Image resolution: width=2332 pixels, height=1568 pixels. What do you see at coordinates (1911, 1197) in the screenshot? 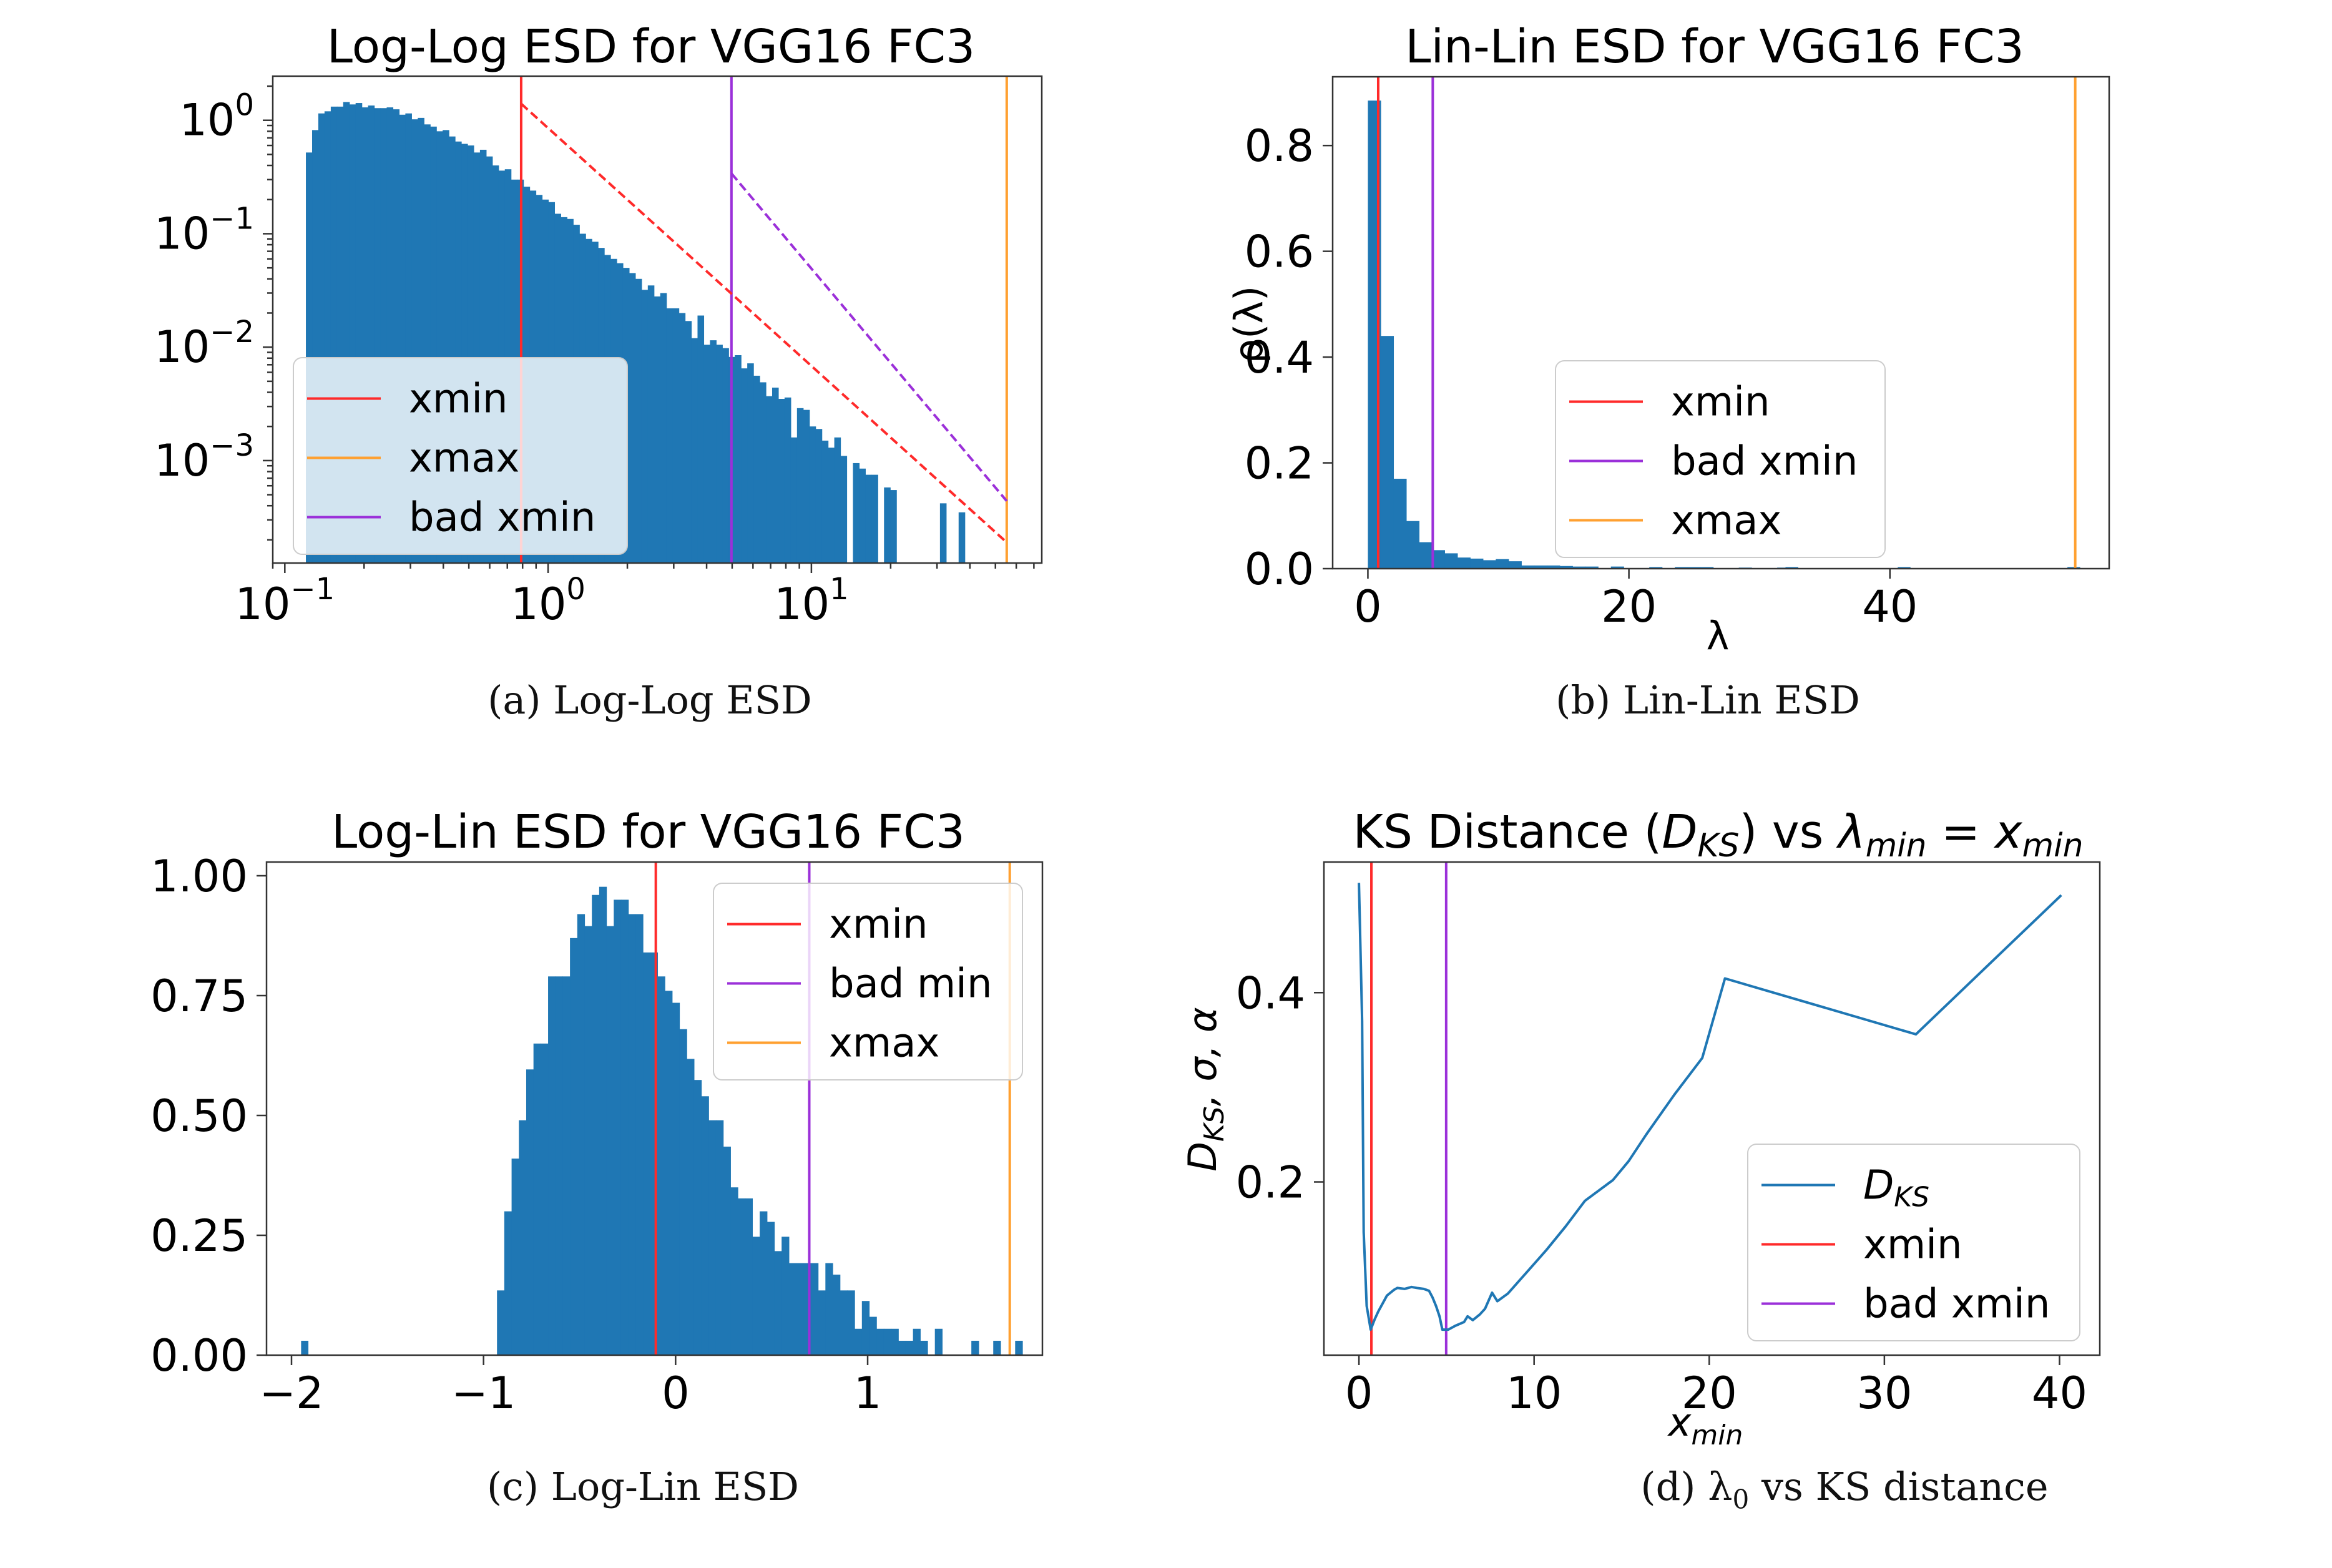
I see `legend-sub: KS` at bounding box center [1911, 1197].